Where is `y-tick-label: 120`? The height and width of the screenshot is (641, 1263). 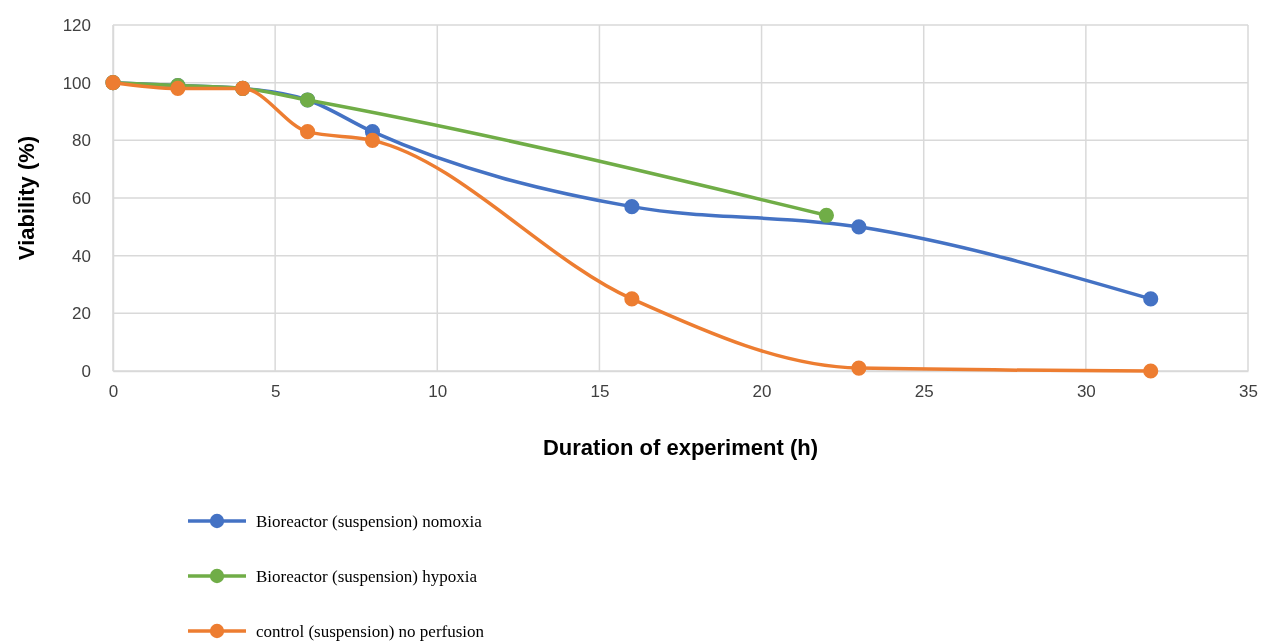 y-tick-label: 120 is located at coordinates (76, 25).